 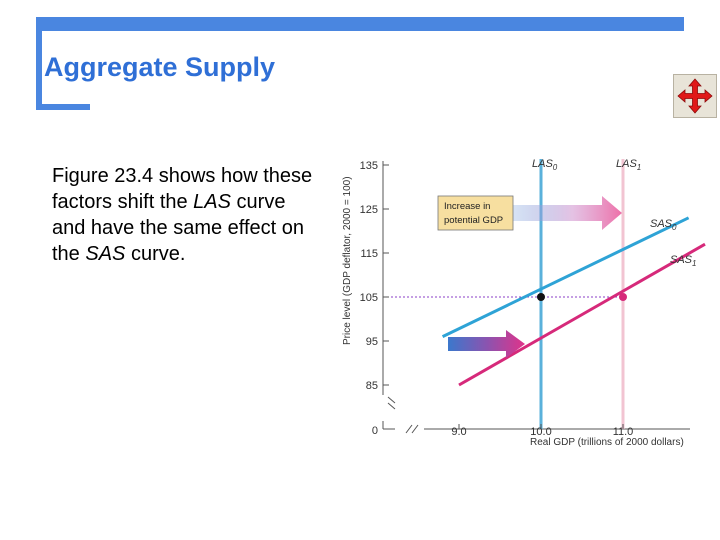 What do you see at coordinates (683, 261) in the screenshot?
I see `sas1-label: SAS1` at bounding box center [683, 261].